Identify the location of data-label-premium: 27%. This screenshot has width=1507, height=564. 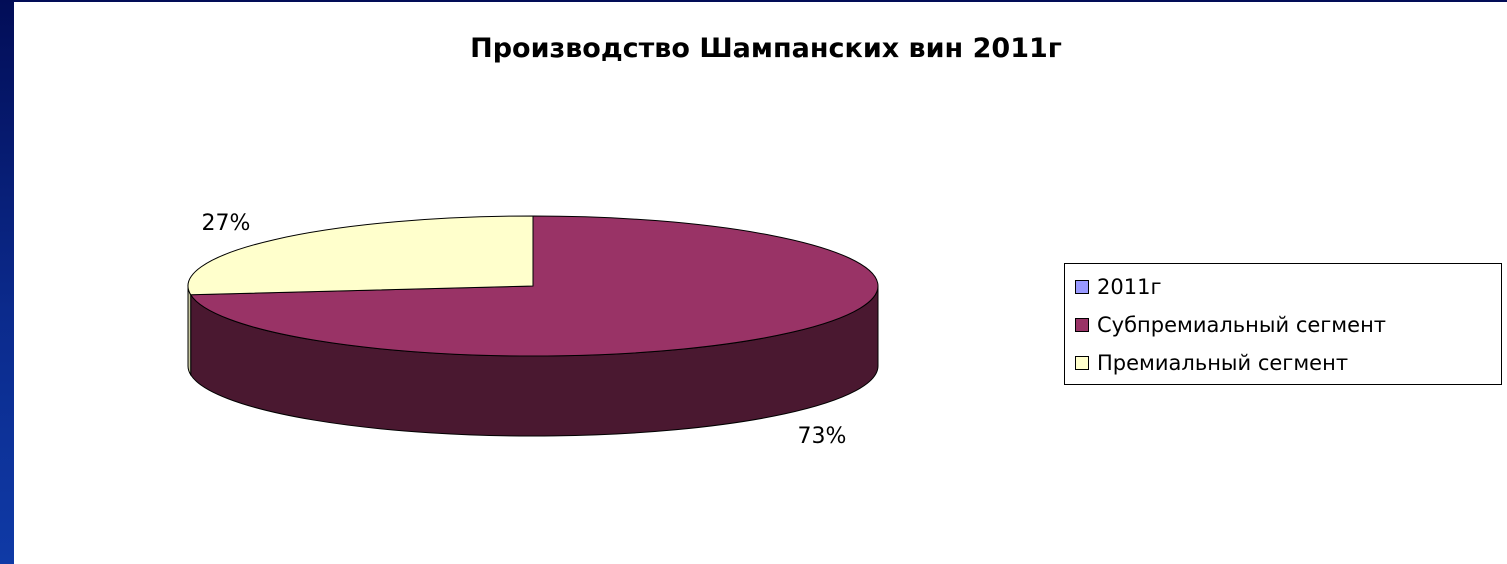
(226, 223).